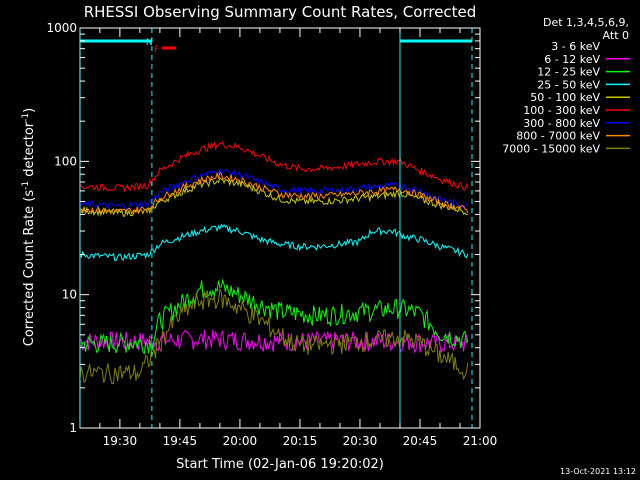 This screenshot has height=480, width=640. What do you see at coordinates (565, 97) in the screenshot?
I see `legend-label: 50 - 100 keV` at bounding box center [565, 97].